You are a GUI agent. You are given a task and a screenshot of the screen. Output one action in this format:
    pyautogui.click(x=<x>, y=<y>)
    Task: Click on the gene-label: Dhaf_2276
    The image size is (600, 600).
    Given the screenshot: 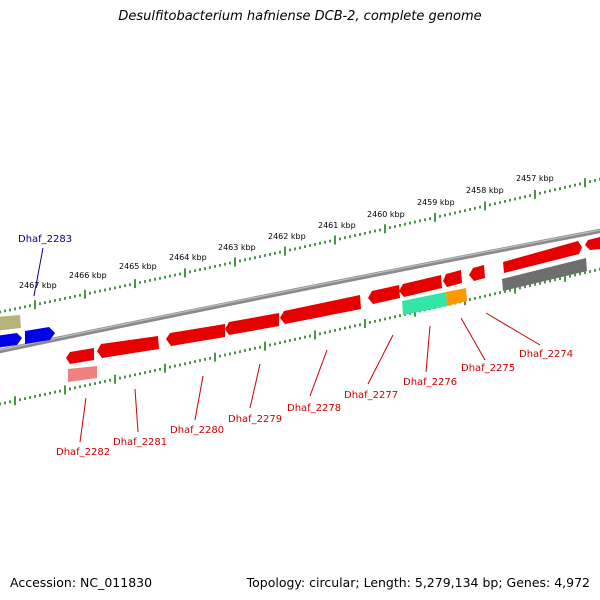 What is the action you would take?
    pyautogui.click(x=430, y=382)
    